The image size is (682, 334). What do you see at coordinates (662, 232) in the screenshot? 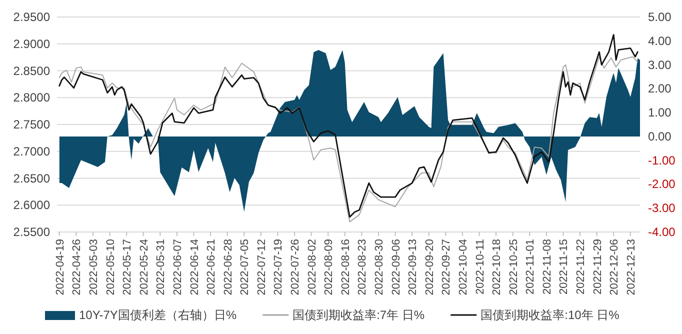
I see `y2-tick-label: -4.00` at bounding box center [662, 232].